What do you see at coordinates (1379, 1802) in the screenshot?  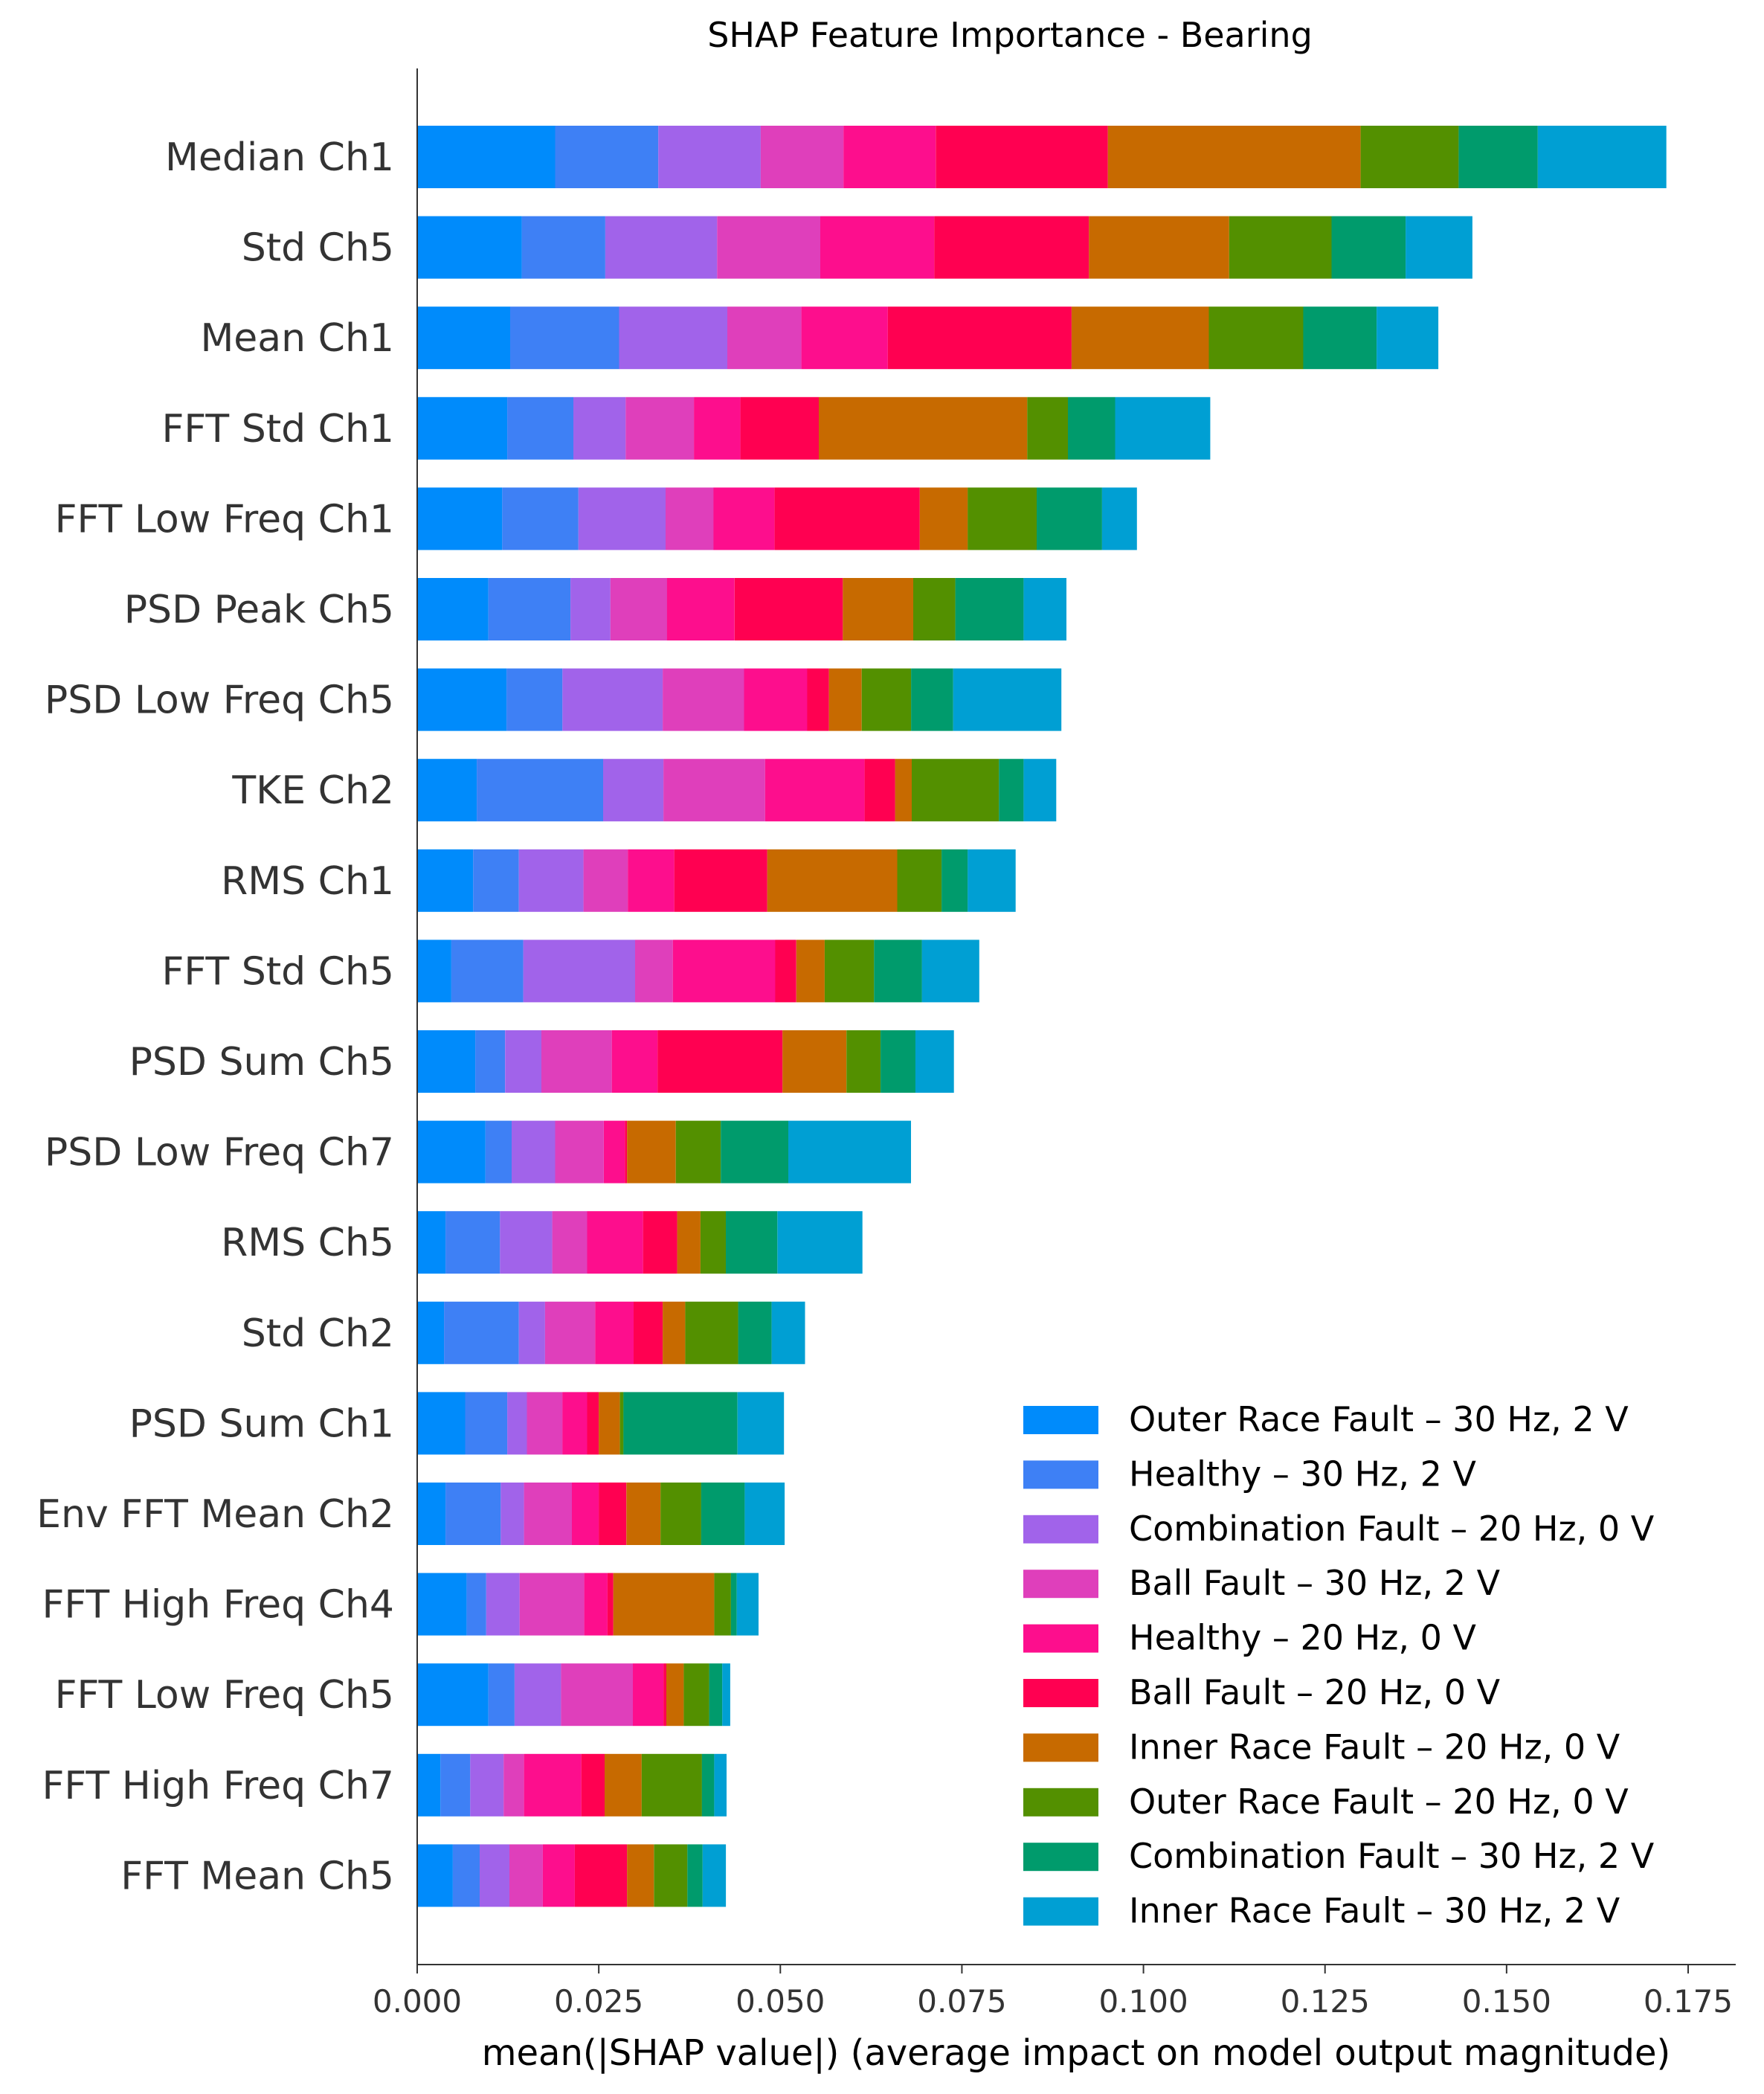 I see `legend-label: Outer Race Fault – 20 Hz, 0 V` at bounding box center [1379, 1802].